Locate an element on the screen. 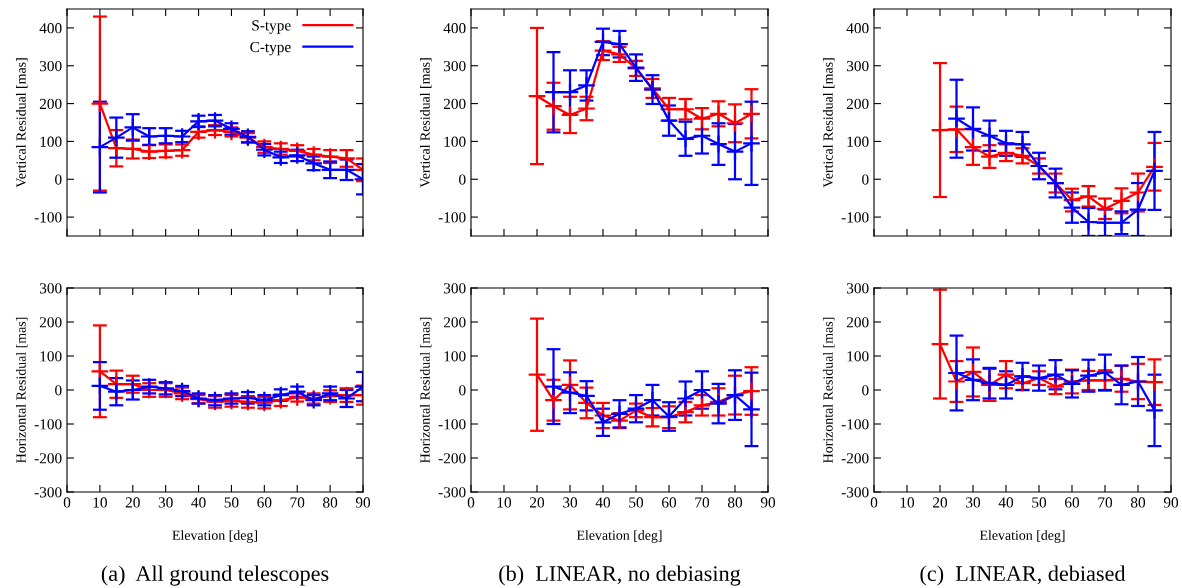  text: (a) All ground telescopes is located at coordinates (215, 575).